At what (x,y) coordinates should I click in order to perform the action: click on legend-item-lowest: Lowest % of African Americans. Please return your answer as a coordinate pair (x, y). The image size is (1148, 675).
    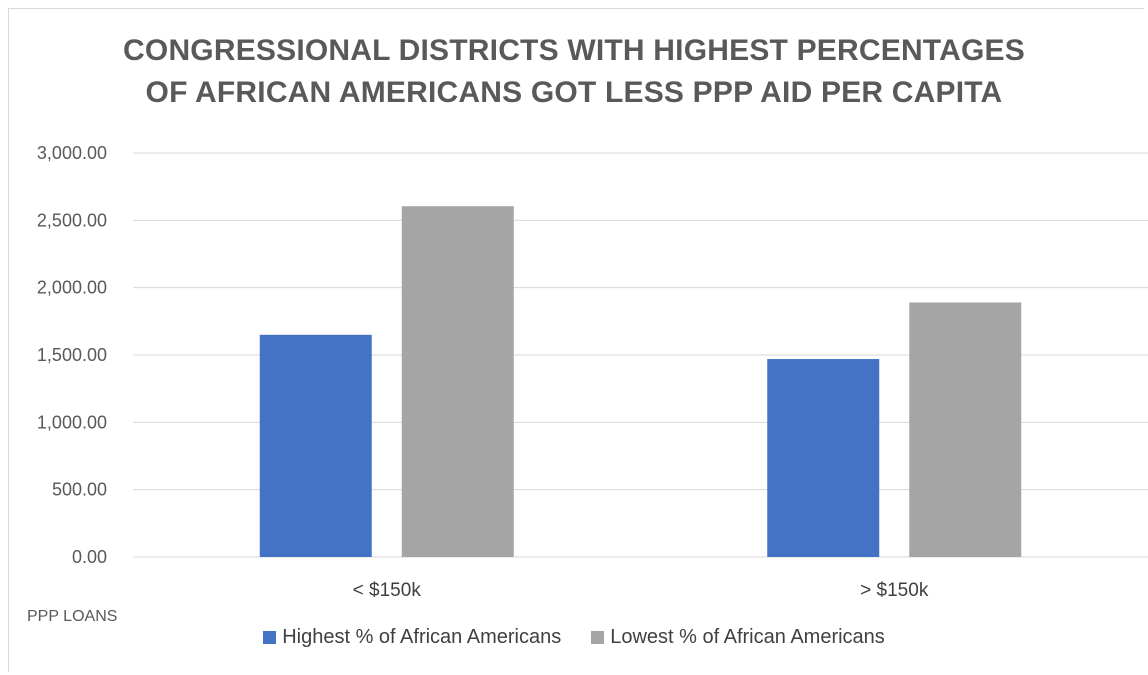
    Looking at the image, I should click on (738, 637).